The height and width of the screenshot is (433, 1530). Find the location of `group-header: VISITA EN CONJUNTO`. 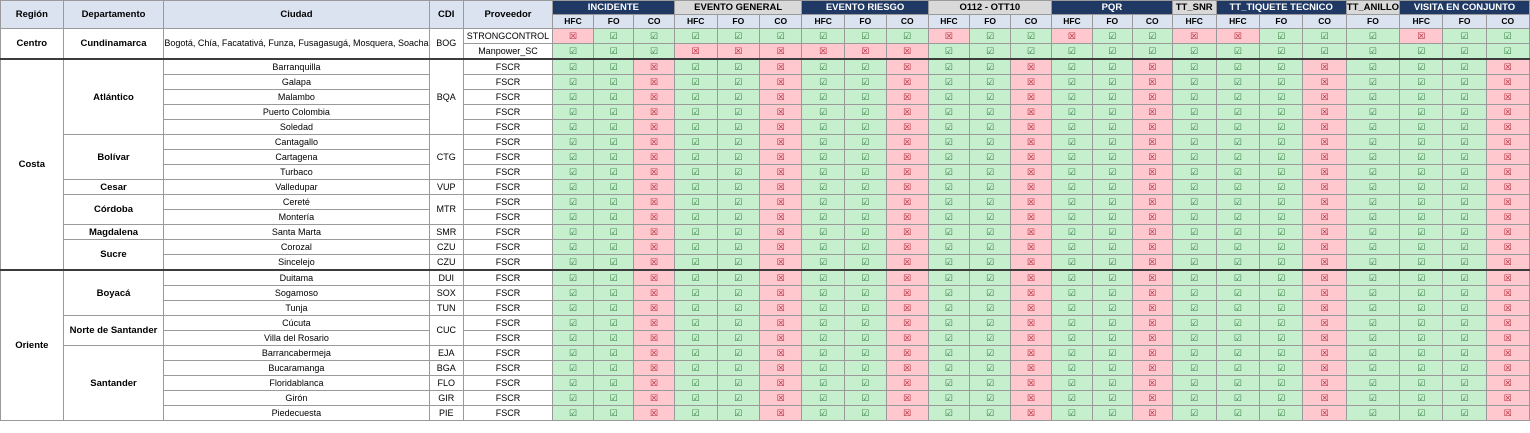

group-header: VISITA EN CONJUNTO is located at coordinates (1464, 7).